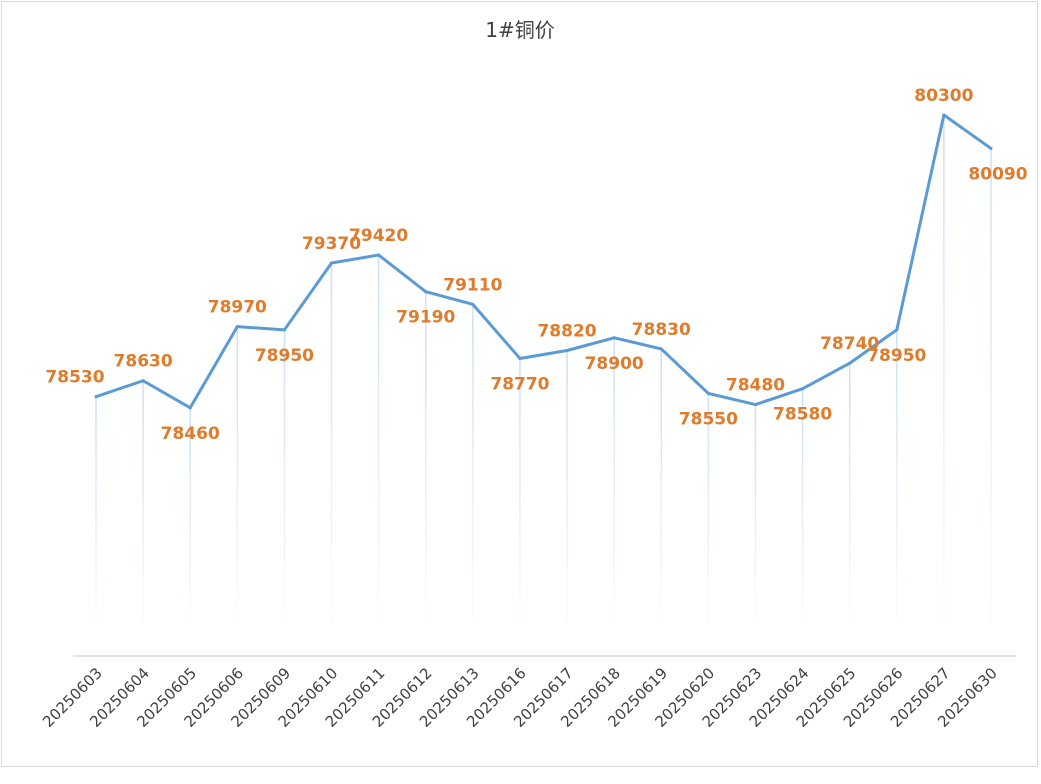 This screenshot has height=784, width=1041. I want to click on data-label: 78830, so click(661, 330).